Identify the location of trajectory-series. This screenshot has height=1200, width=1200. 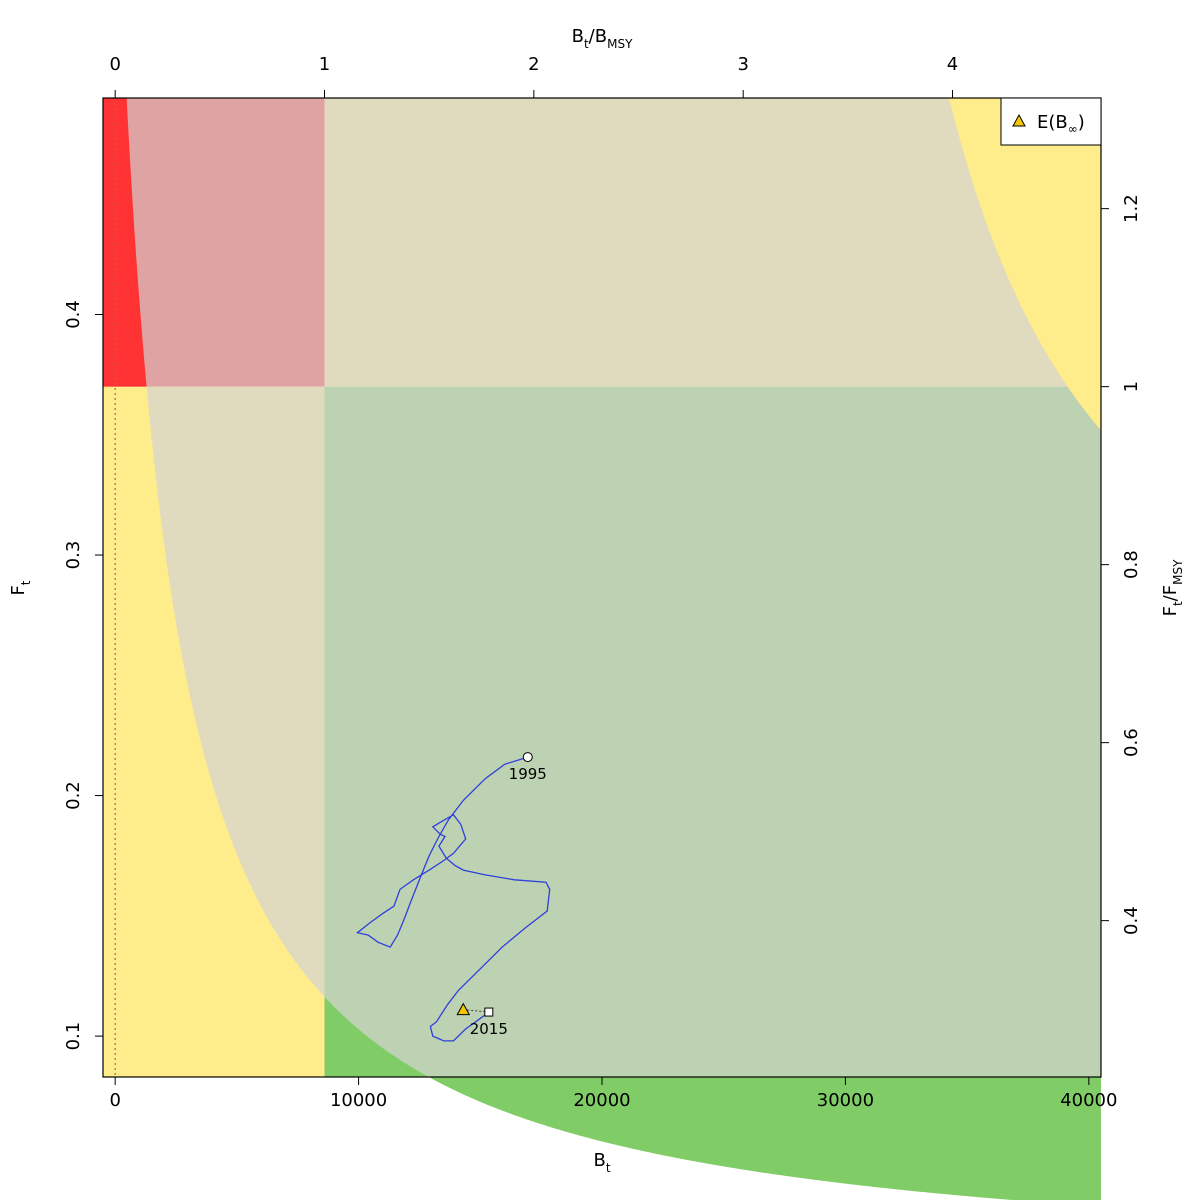
(453, 899).